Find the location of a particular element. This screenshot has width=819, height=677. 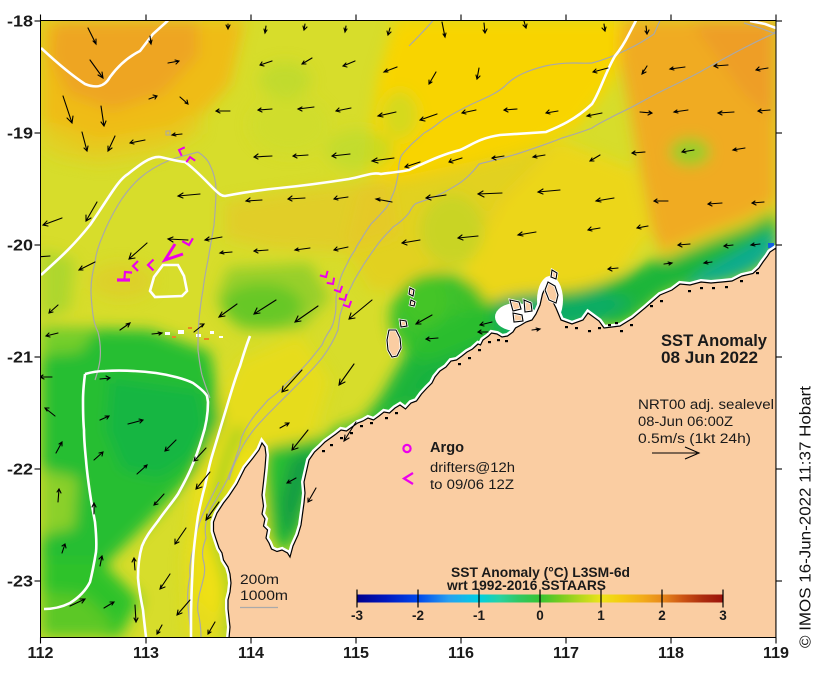

svg-text: -3 is located at coordinates (357, 615).